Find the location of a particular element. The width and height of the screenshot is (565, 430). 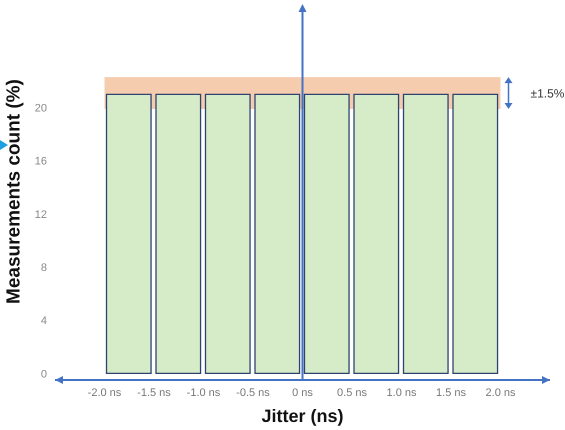

x-tick-label: -2.0 ns is located at coordinates (105, 392).